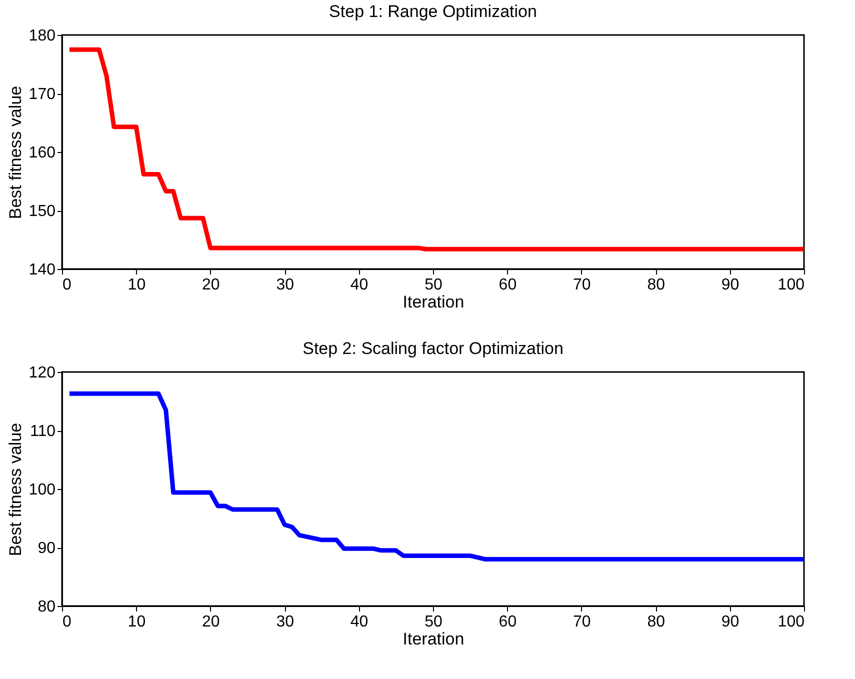 The image size is (855, 679). Describe the element at coordinates (42, 153) in the screenshot. I see `y-tick-label: 160` at that location.